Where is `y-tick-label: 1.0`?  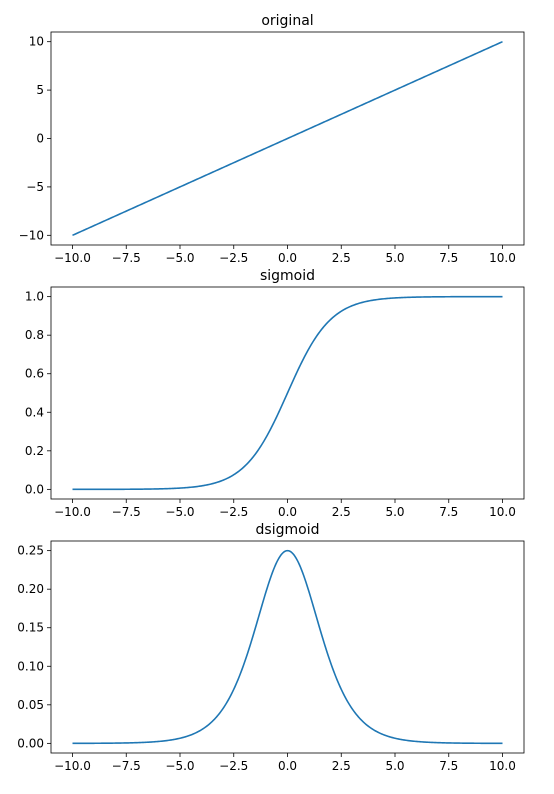
y-tick-label: 1.0 is located at coordinates (34, 297).